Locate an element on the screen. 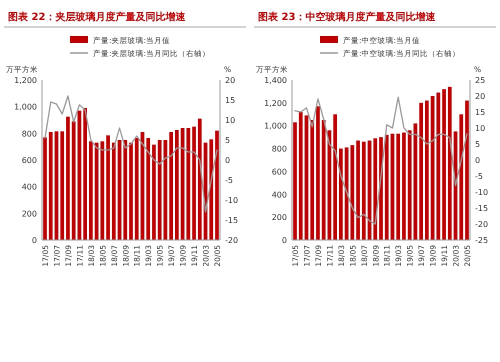 The image size is (500, 362). chart-title: 图表 22：夹层玻璃月度产量及同比增速 is located at coordinates (97, 17).